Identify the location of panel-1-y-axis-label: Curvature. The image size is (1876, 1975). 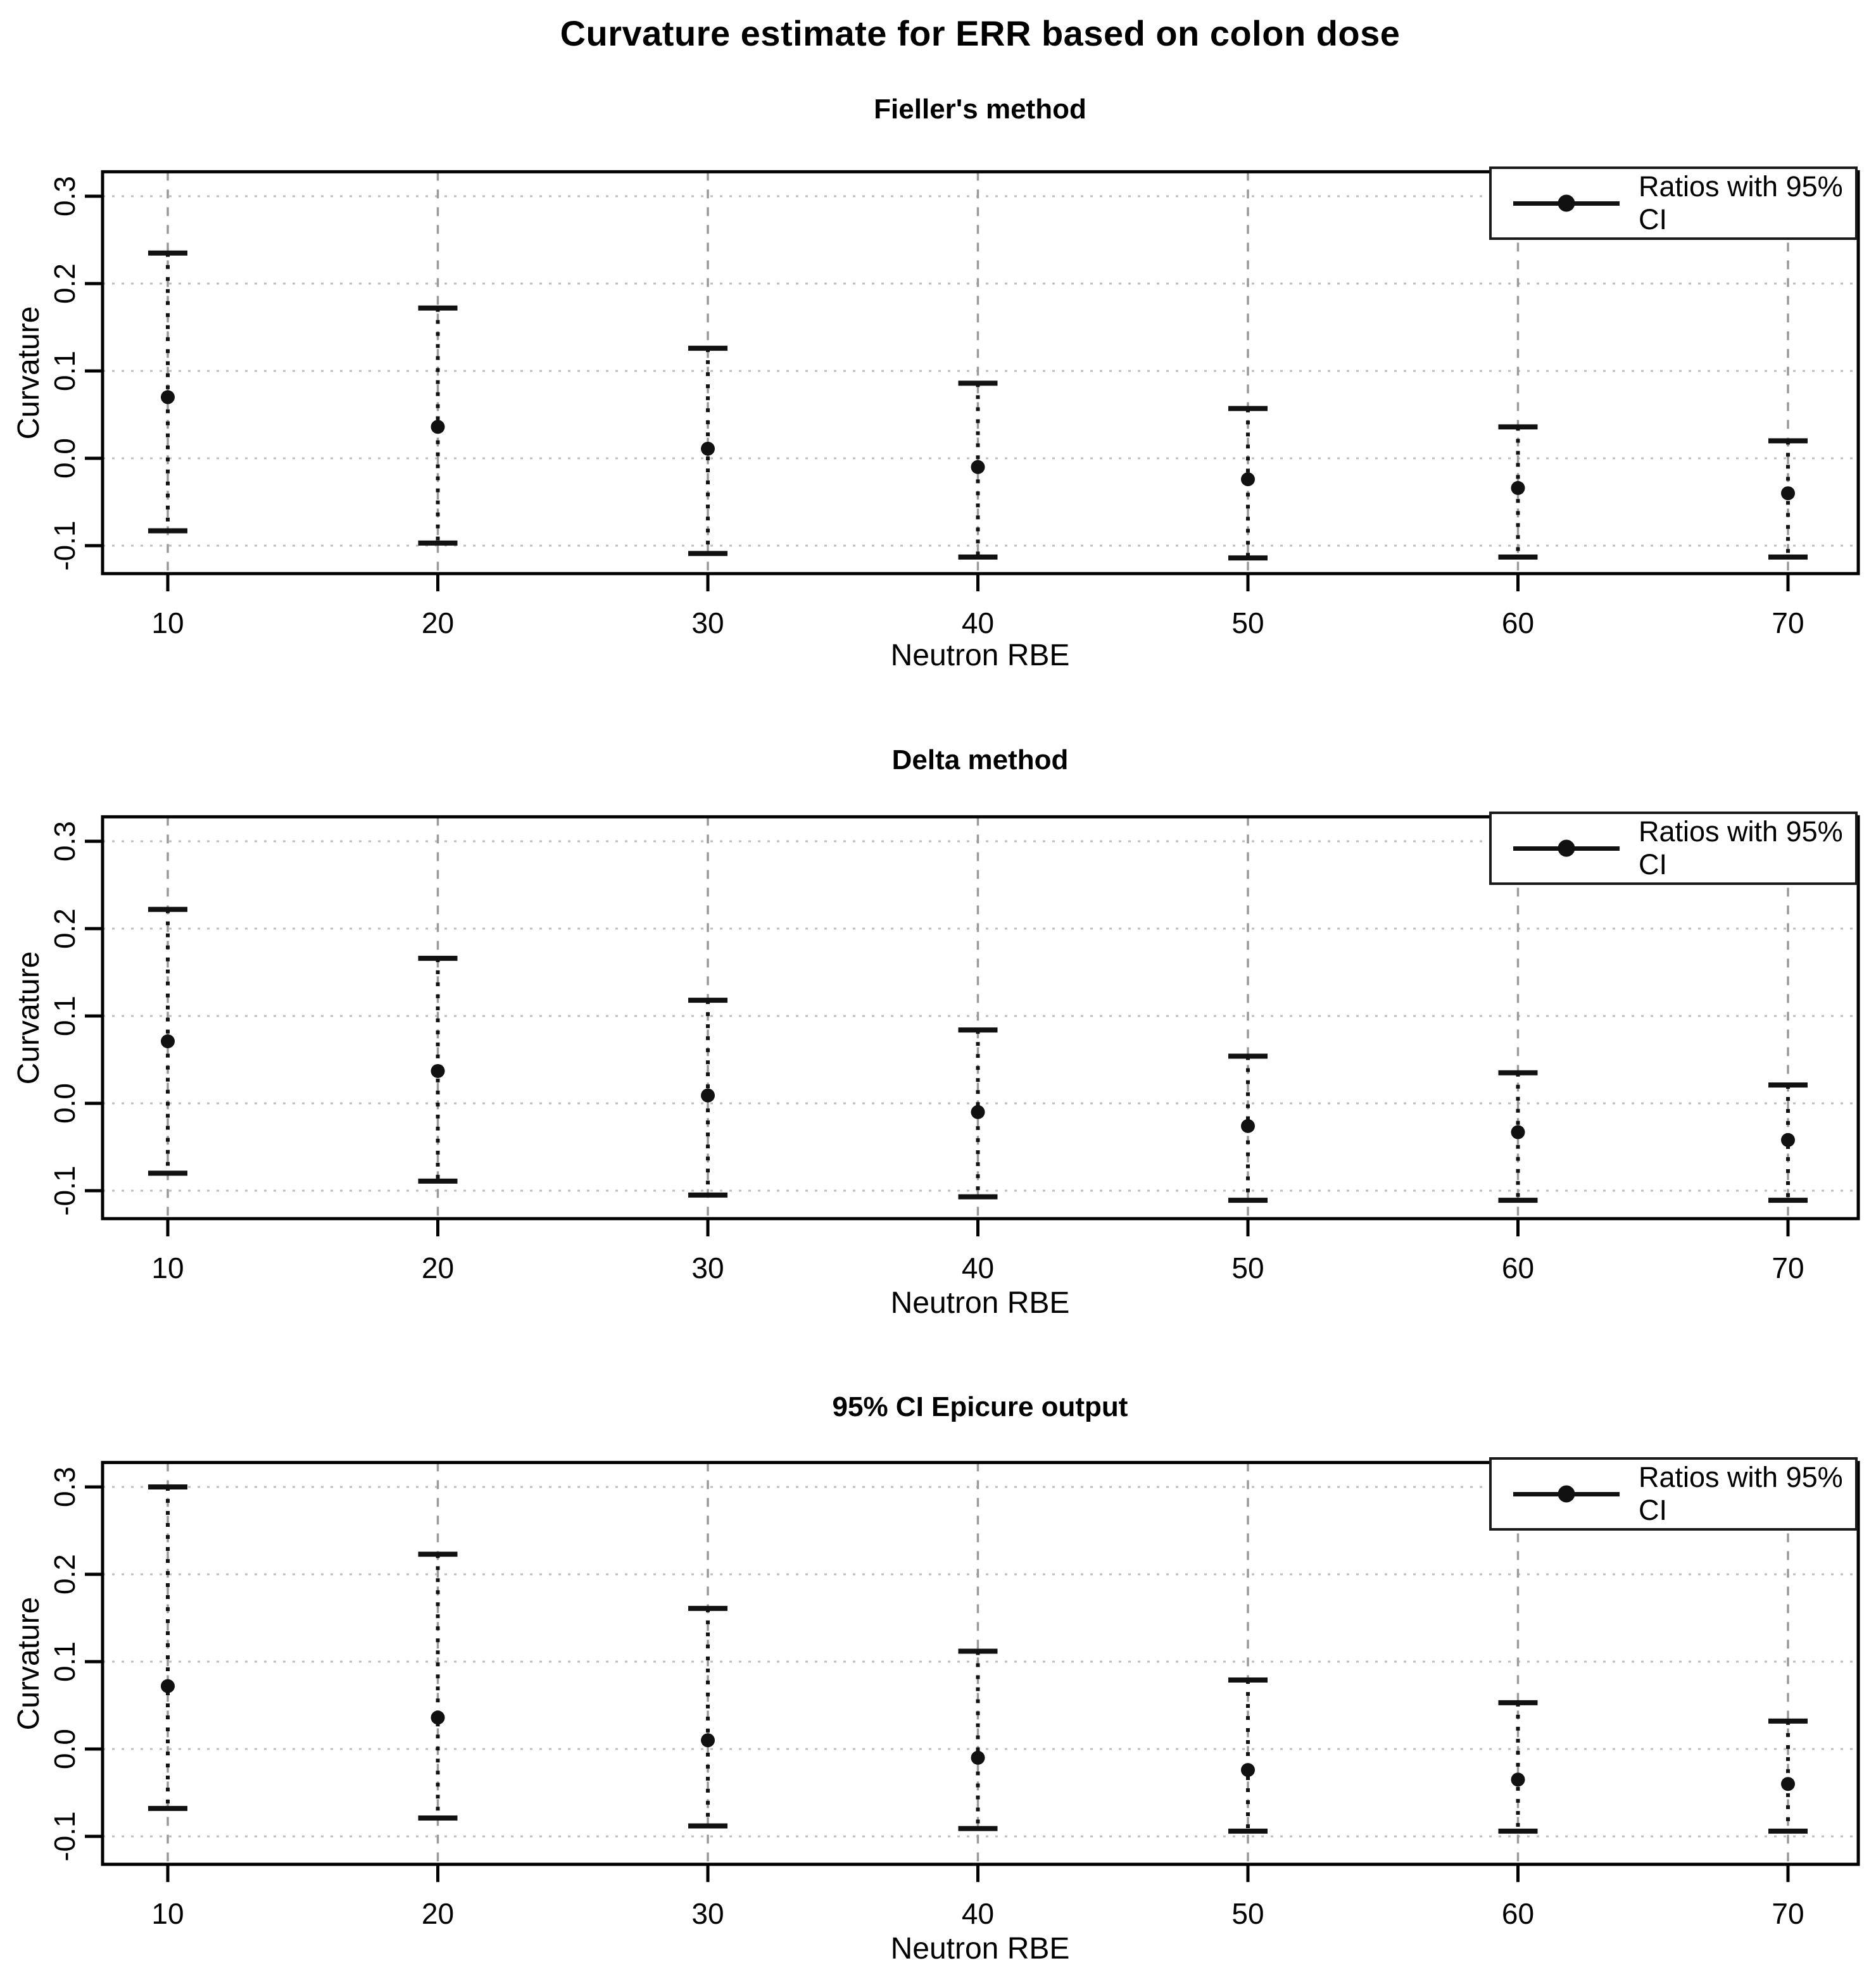
(29, 373).